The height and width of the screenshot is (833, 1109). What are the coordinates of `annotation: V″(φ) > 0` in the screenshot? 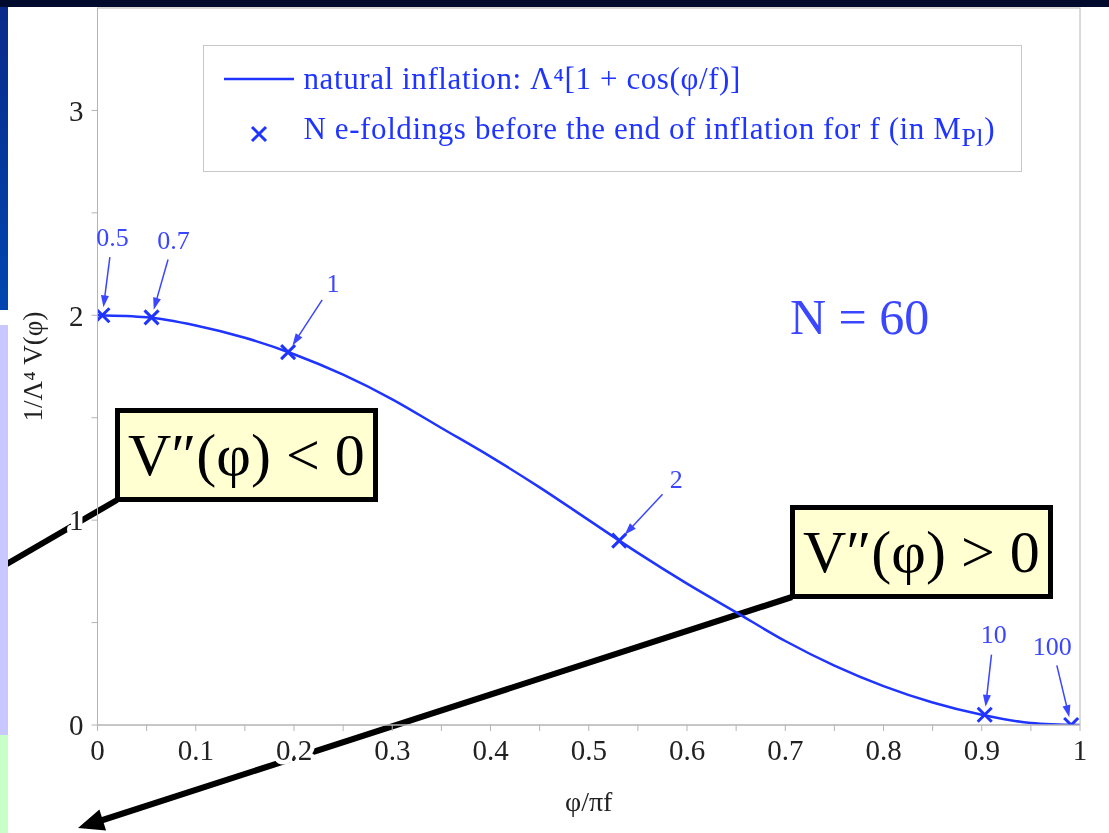 It's located at (921, 552).